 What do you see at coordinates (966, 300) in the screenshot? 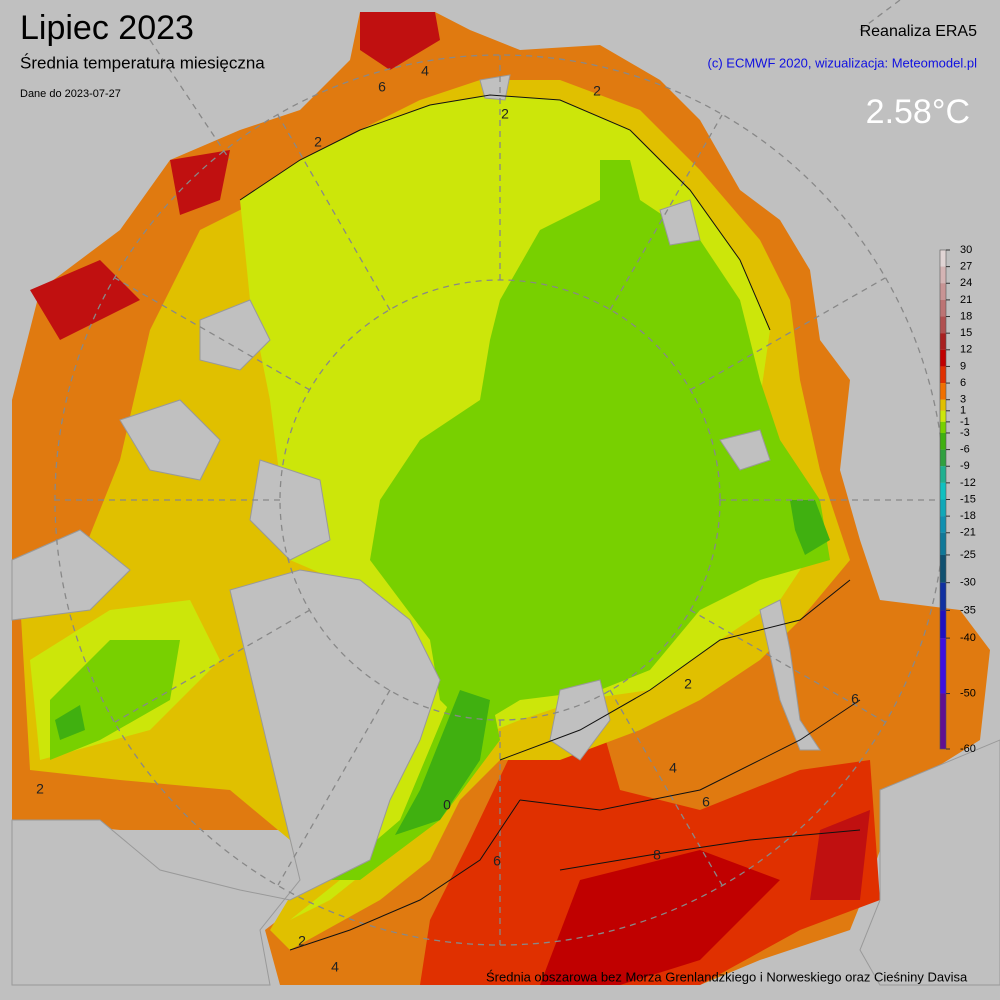
I see `colorbar-tick-label: 21` at bounding box center [966, 300].